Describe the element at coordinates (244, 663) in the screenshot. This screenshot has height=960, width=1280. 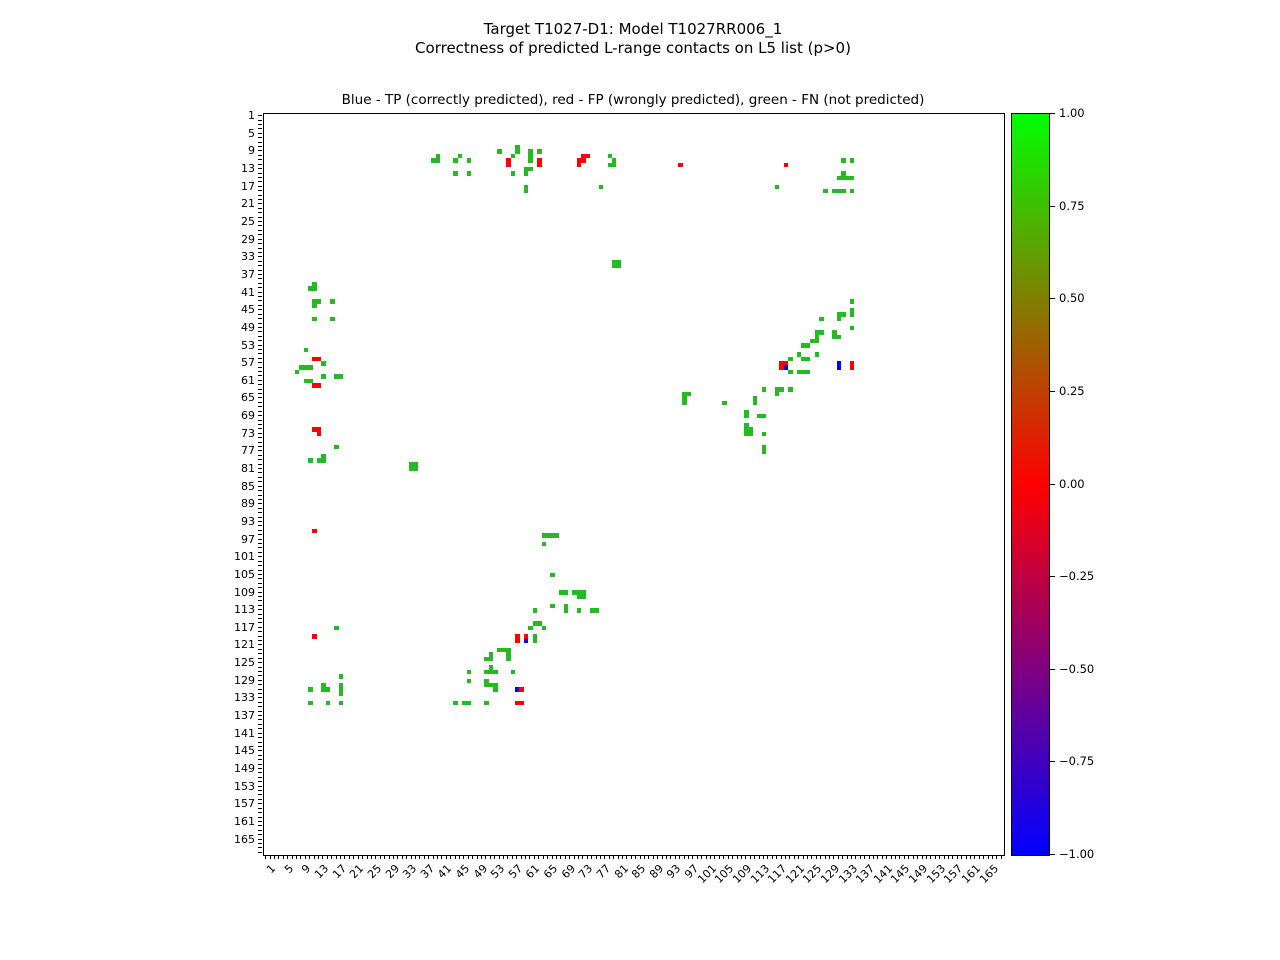
I see `y-axis-tick-label: 125` at that location.